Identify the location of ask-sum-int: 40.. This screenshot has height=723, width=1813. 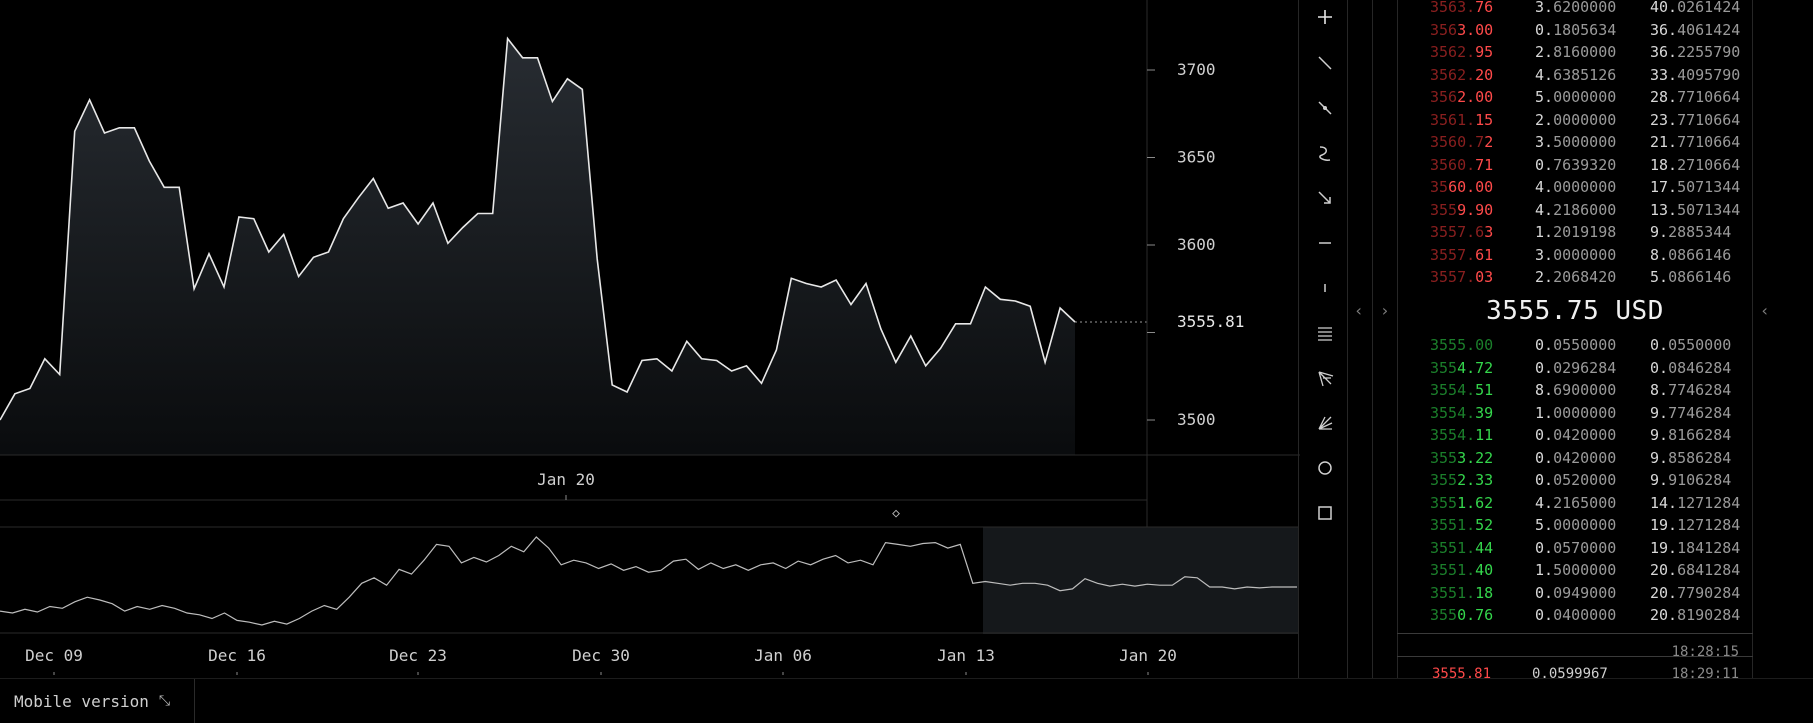
(1664, 8).